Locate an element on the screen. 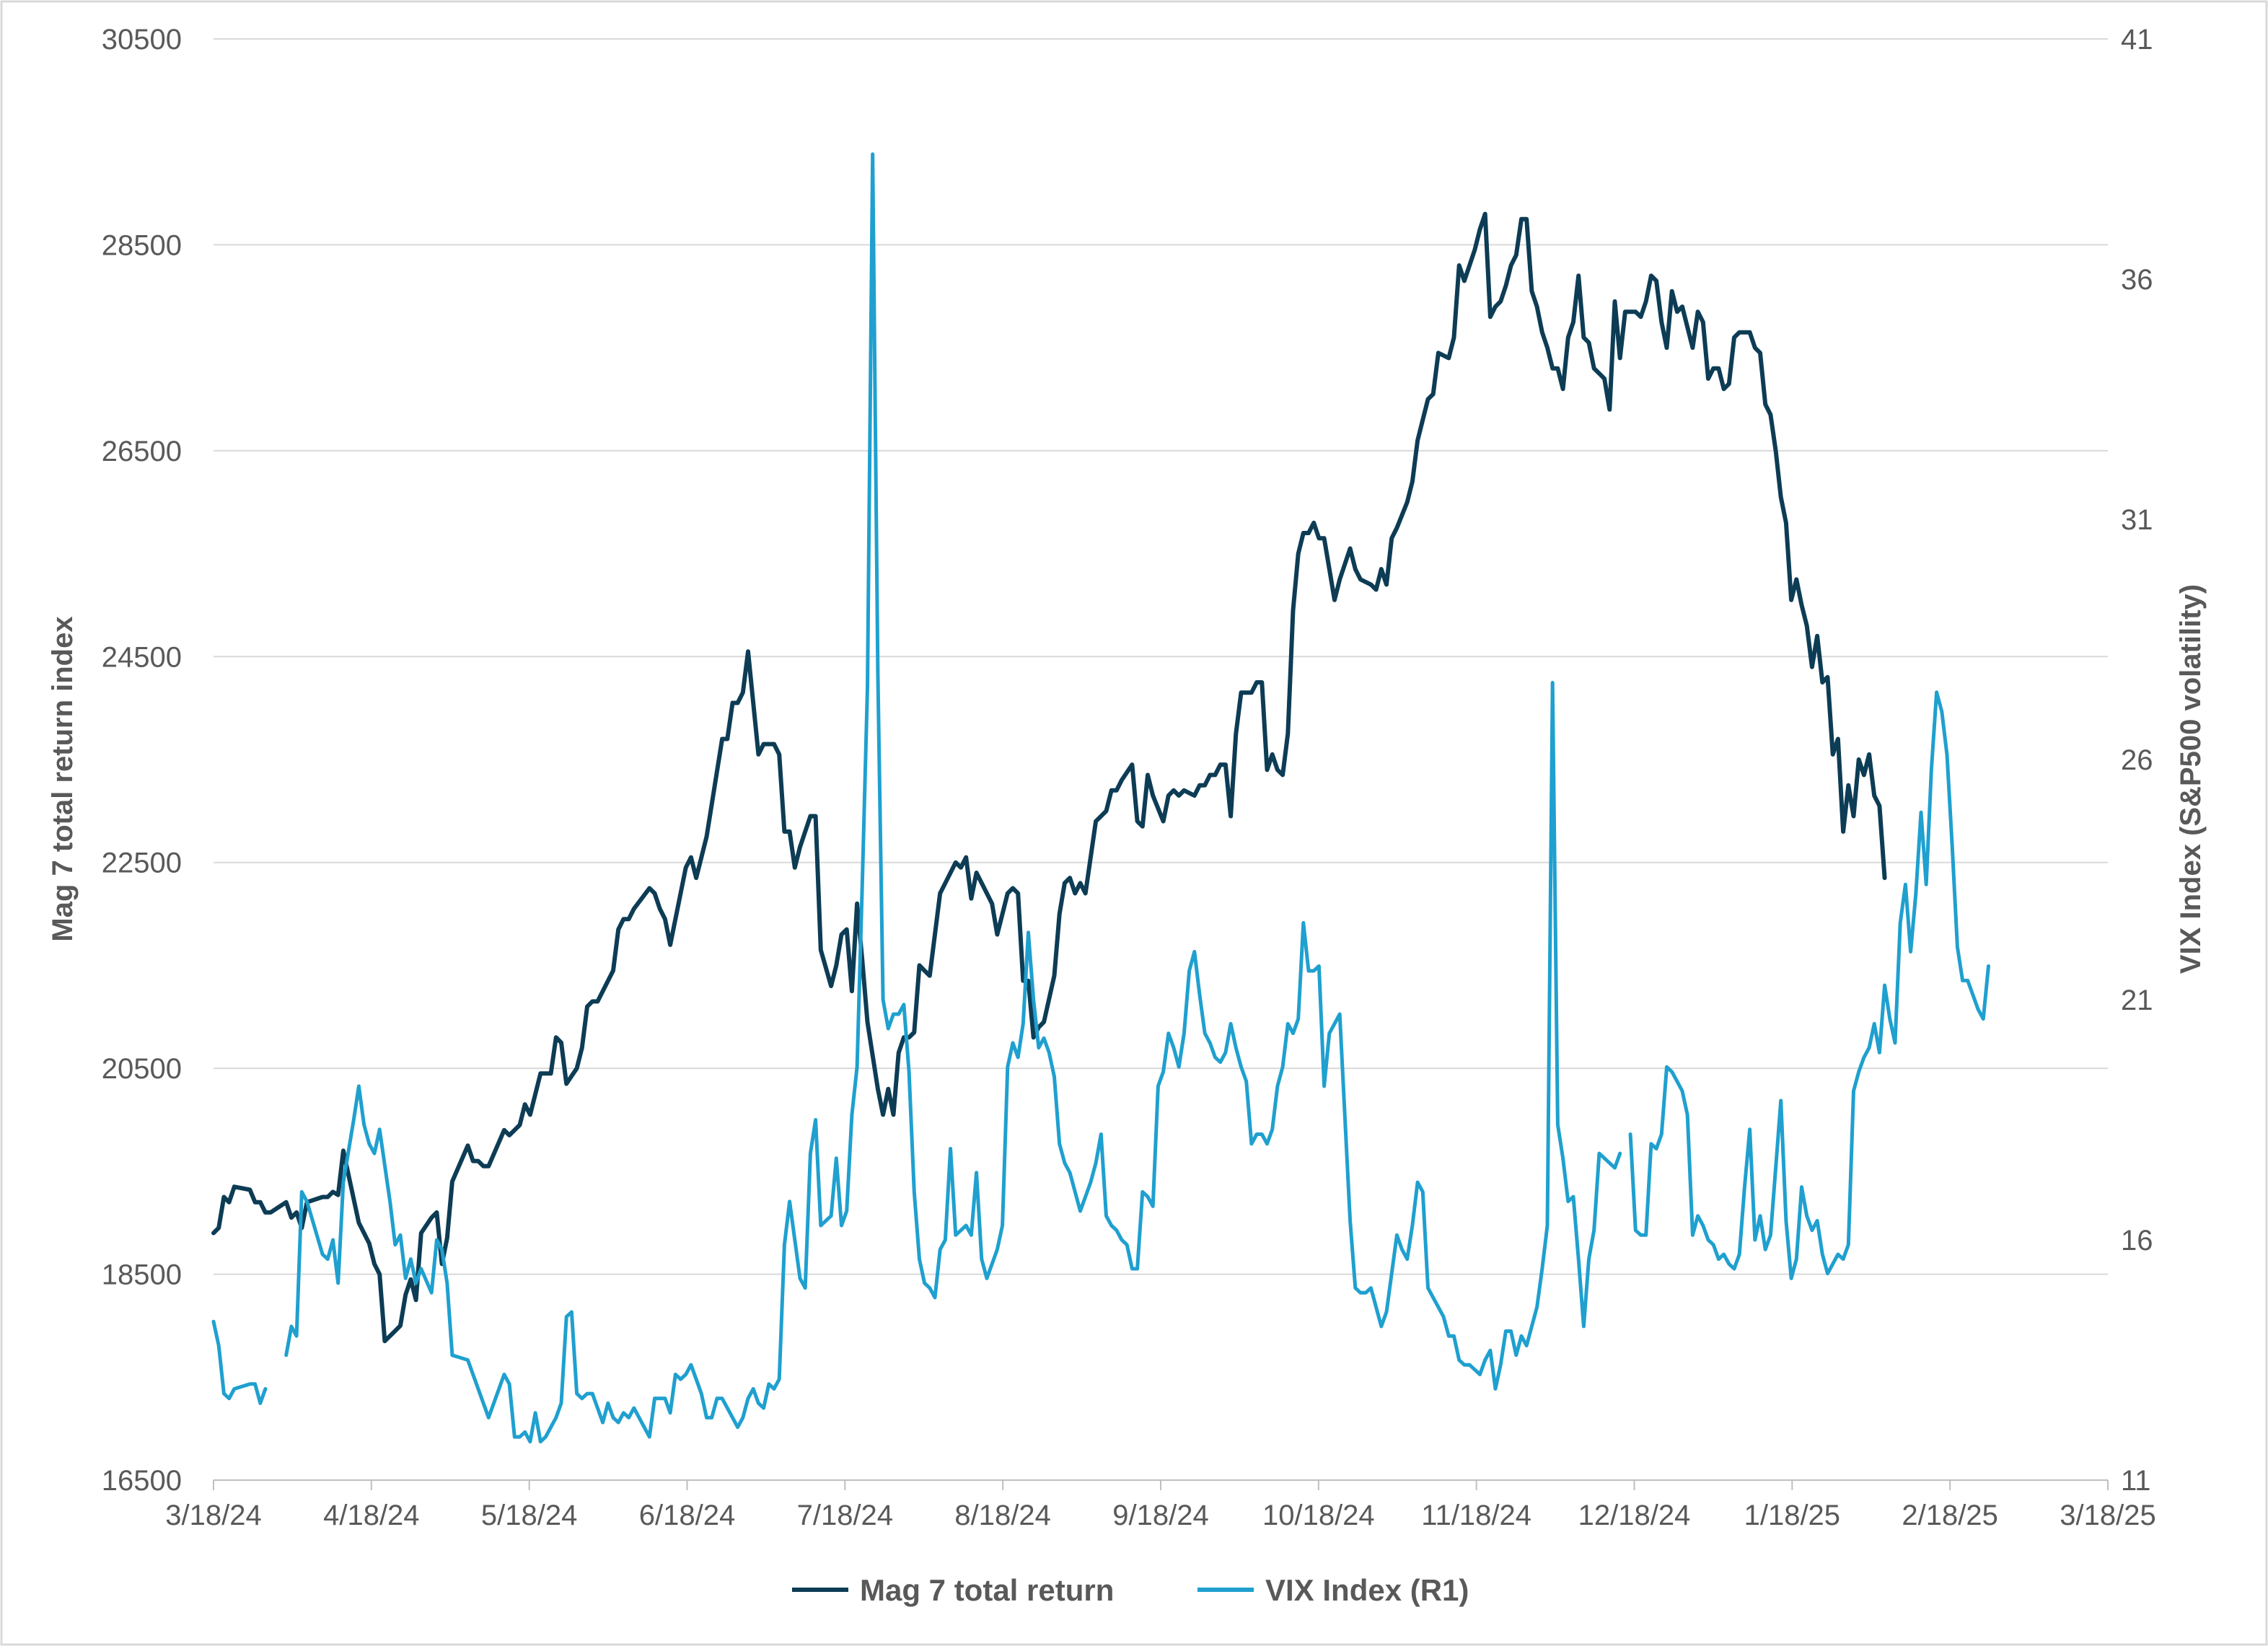 This screenshot has width=2268, height=1646. y-axis-left-title: Mag 7 total return index is located at coordinates (63, 778).